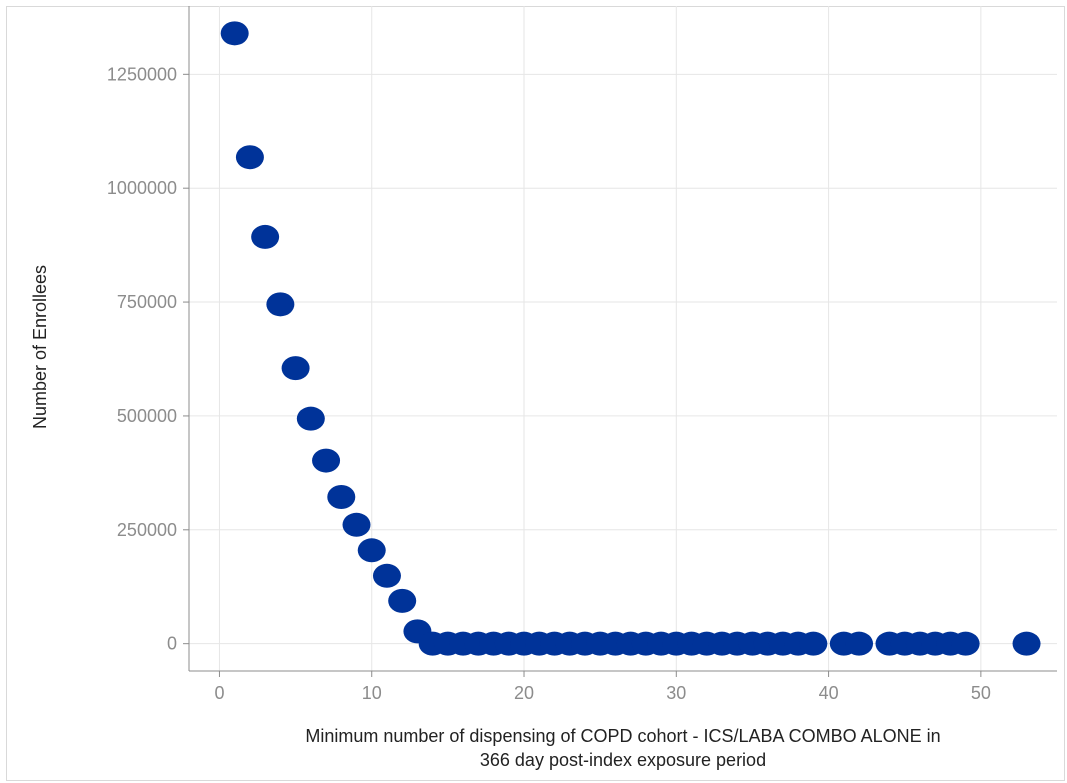 This screenshot has width=1067, height=783. Describe the element at coordinates (147, 302) in the screenshot. I see `y-tick-label: 750000` at that location.